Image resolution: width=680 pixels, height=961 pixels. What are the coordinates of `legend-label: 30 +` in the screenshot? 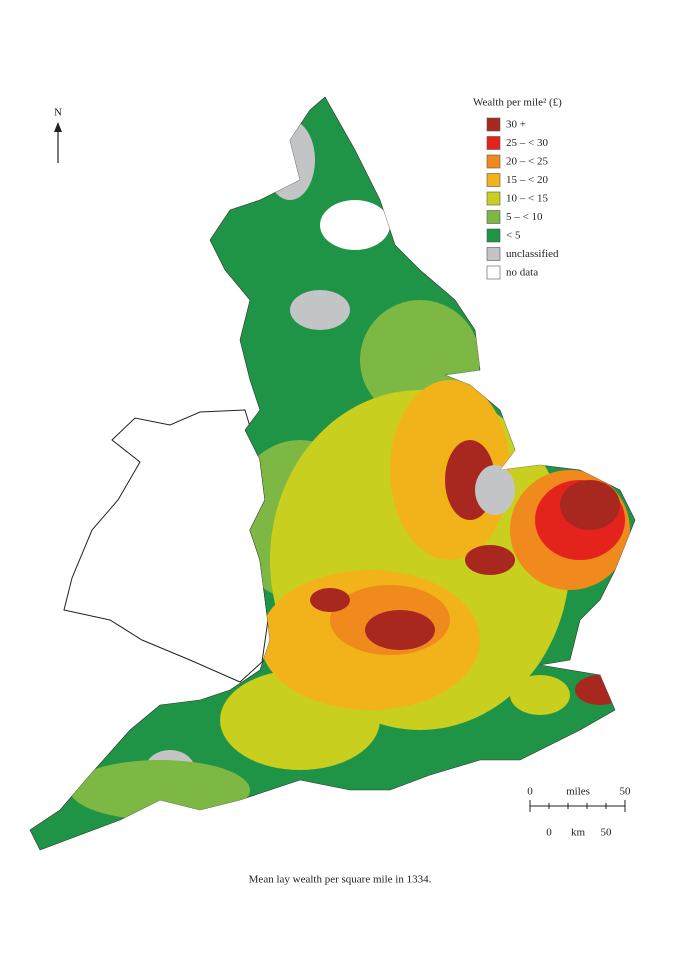 It's located at (516, 125).